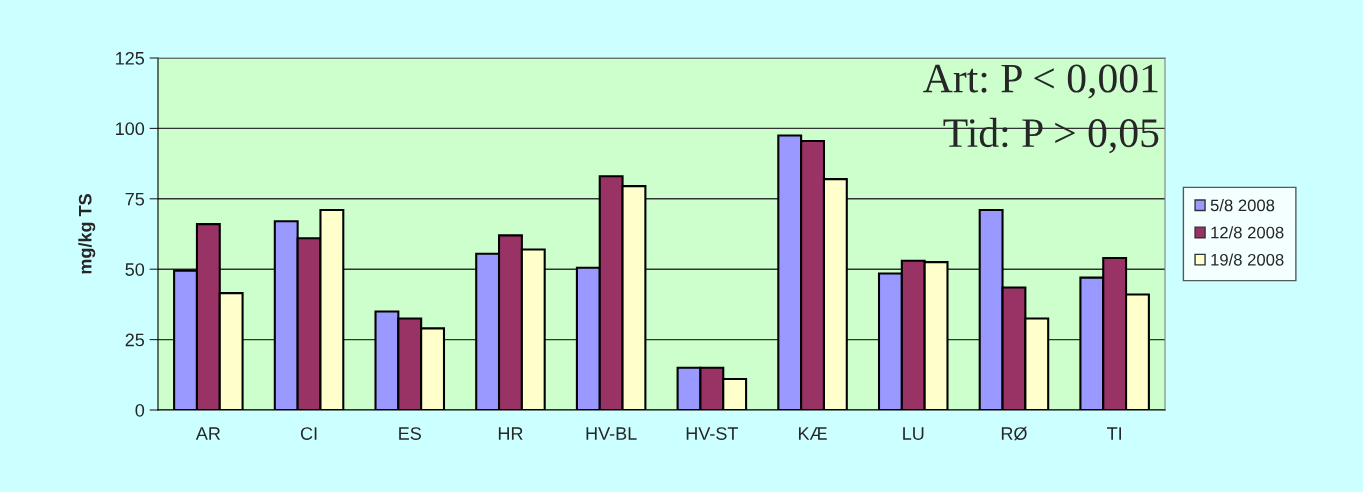  I want to click on x-tick-label: LU, so click(913, 433).